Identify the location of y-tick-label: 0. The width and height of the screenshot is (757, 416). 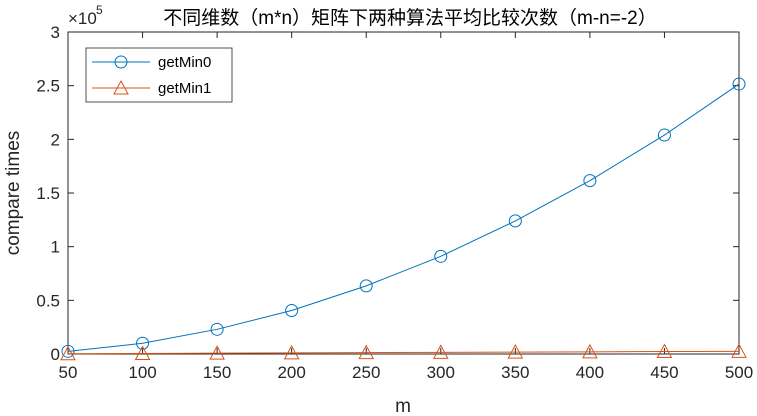
(55, 354).